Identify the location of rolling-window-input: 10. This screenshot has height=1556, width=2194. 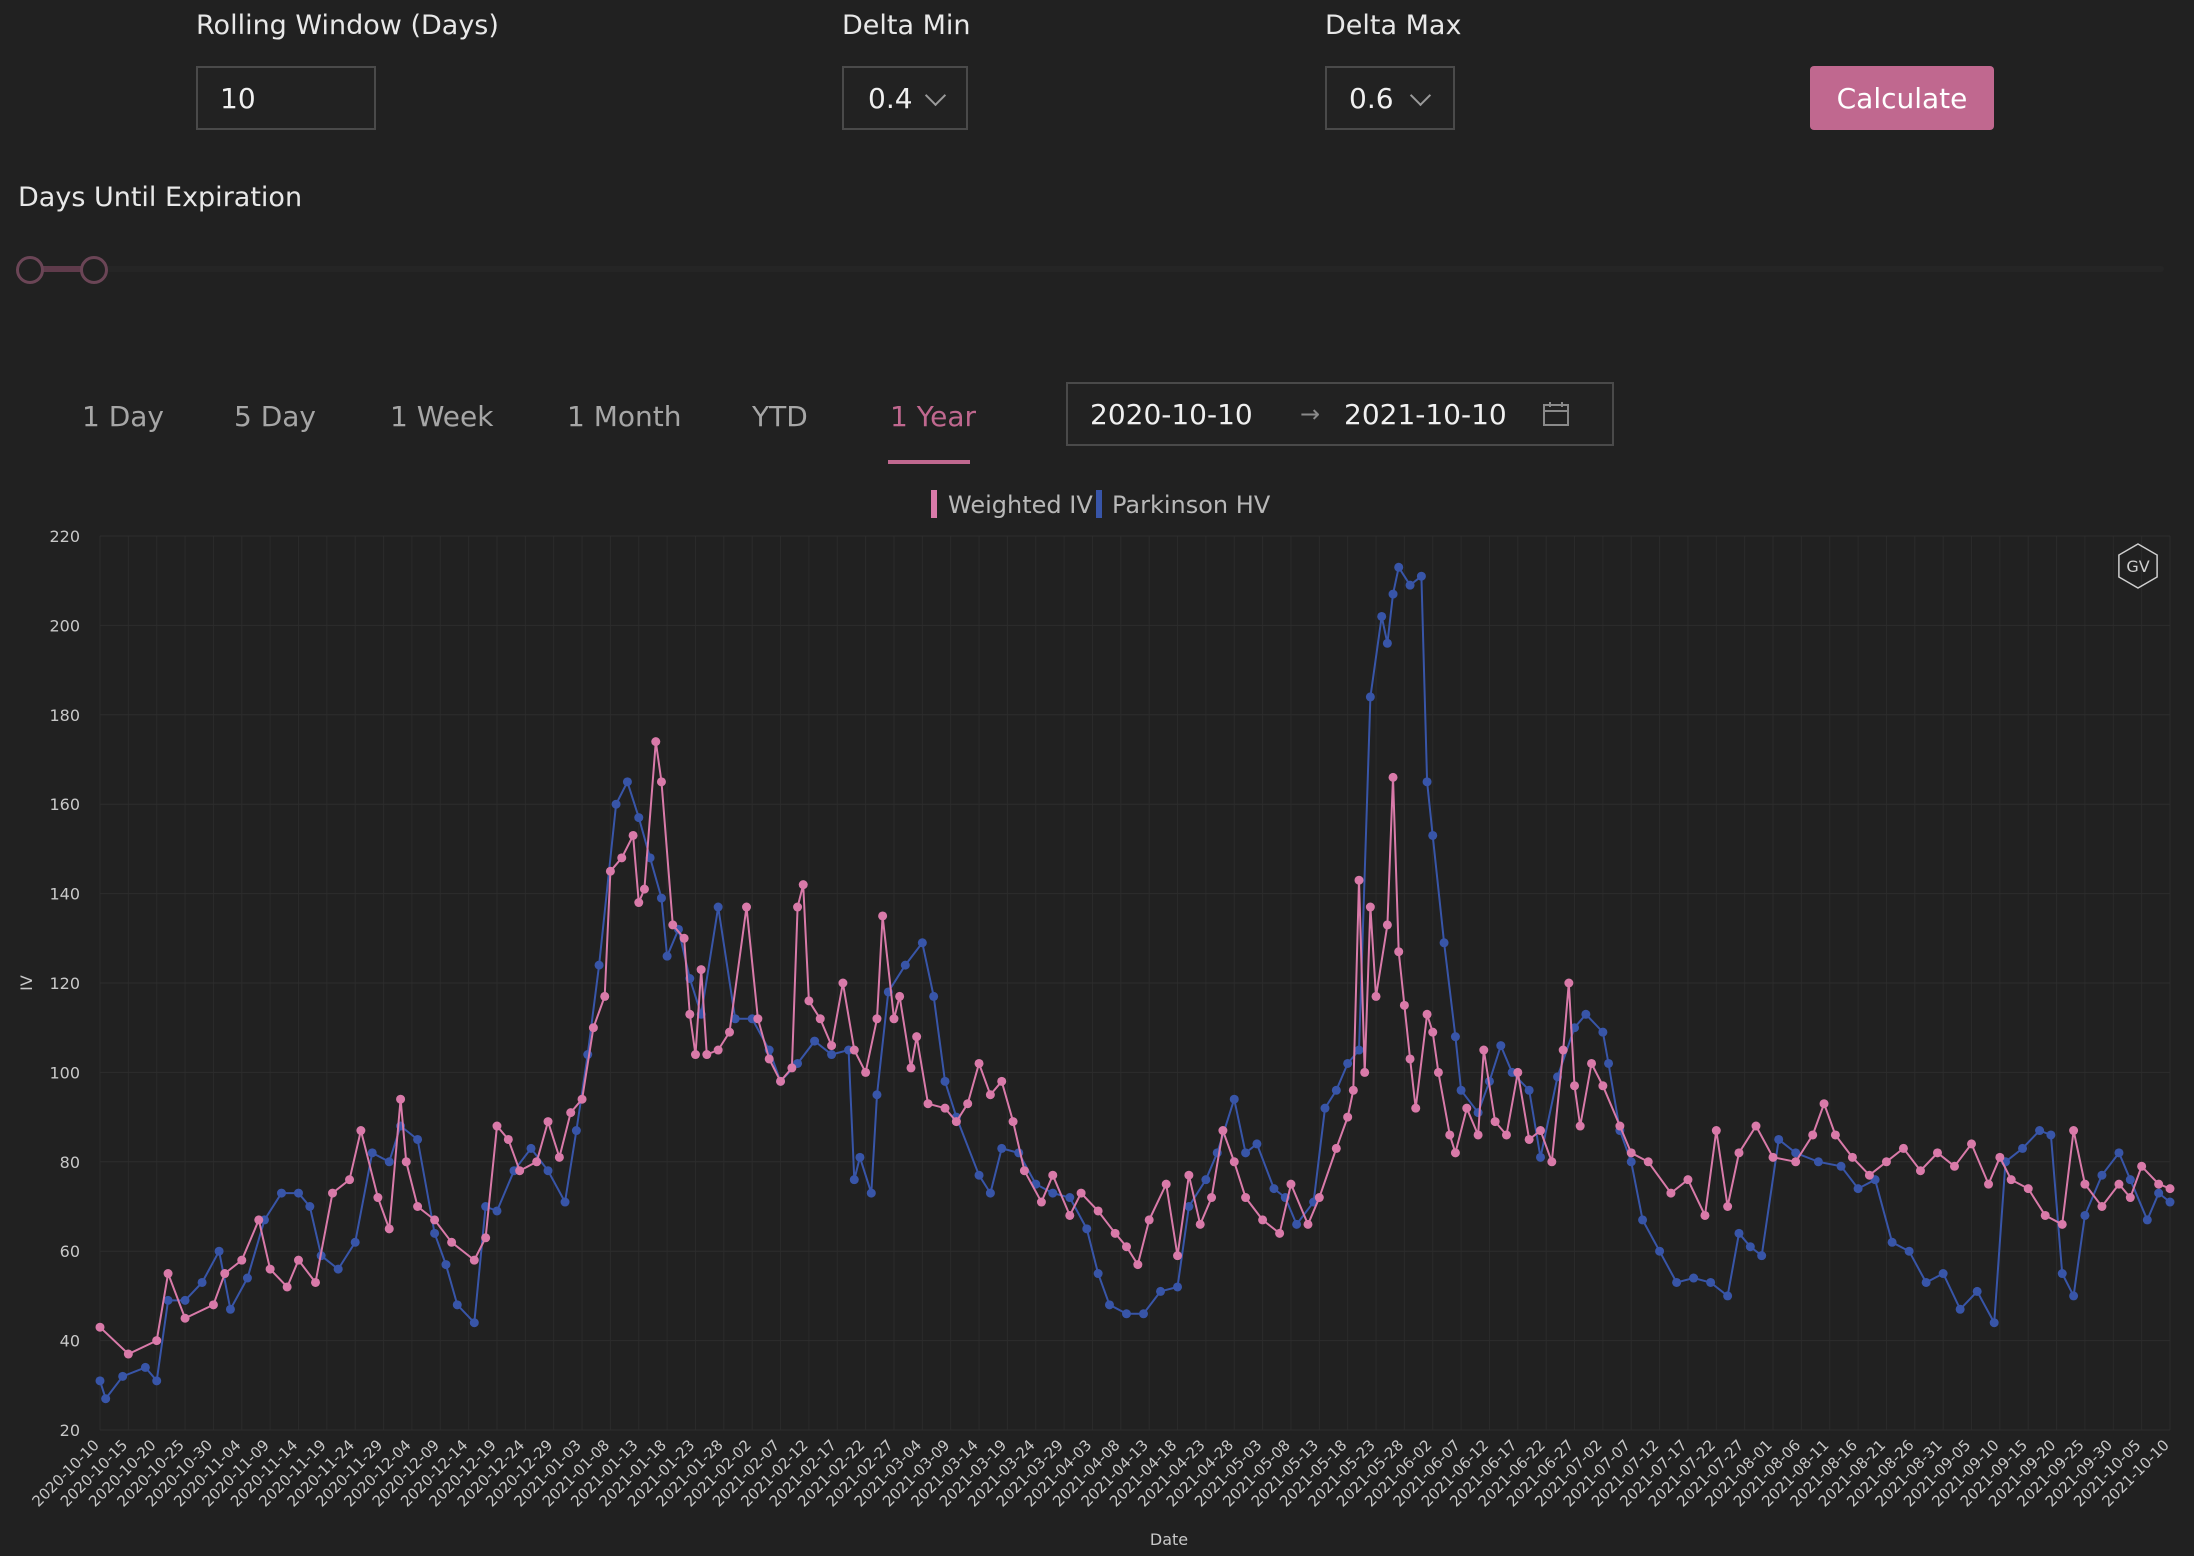
(286, 98).